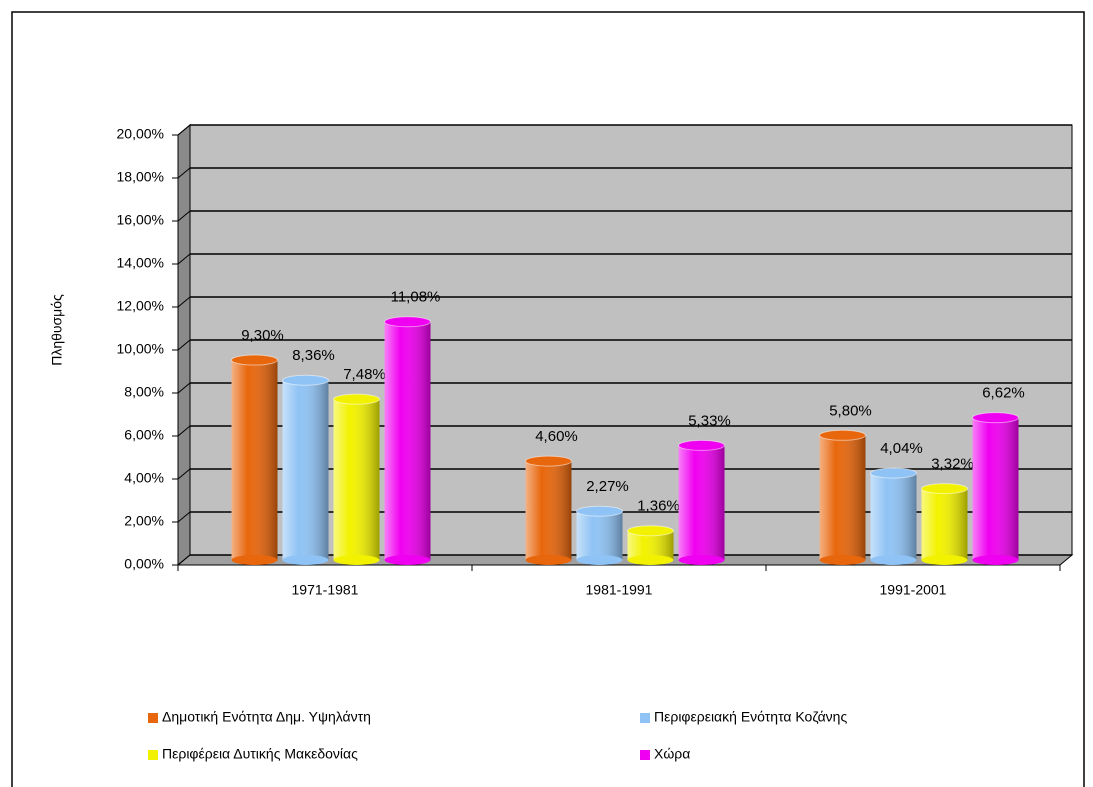  I want to click on value-label: 4,04%, so click(901, 448).